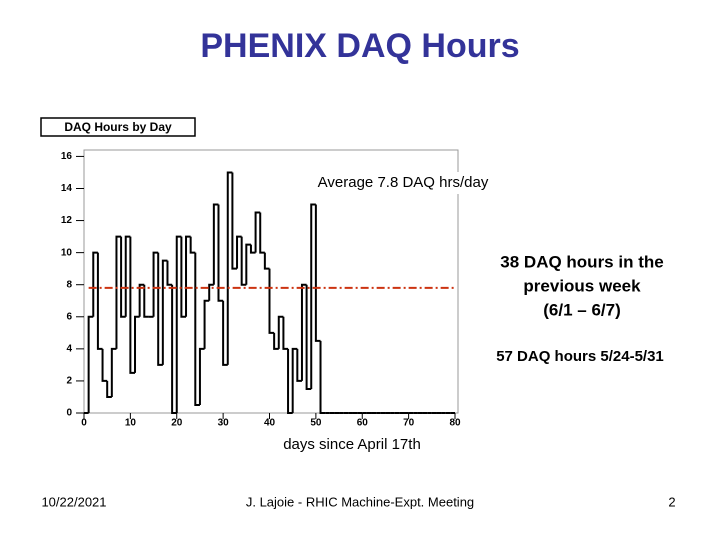  Describe the element at coordinates (582, 285) in the screenshot. I see `annotation: previous week` at that location.